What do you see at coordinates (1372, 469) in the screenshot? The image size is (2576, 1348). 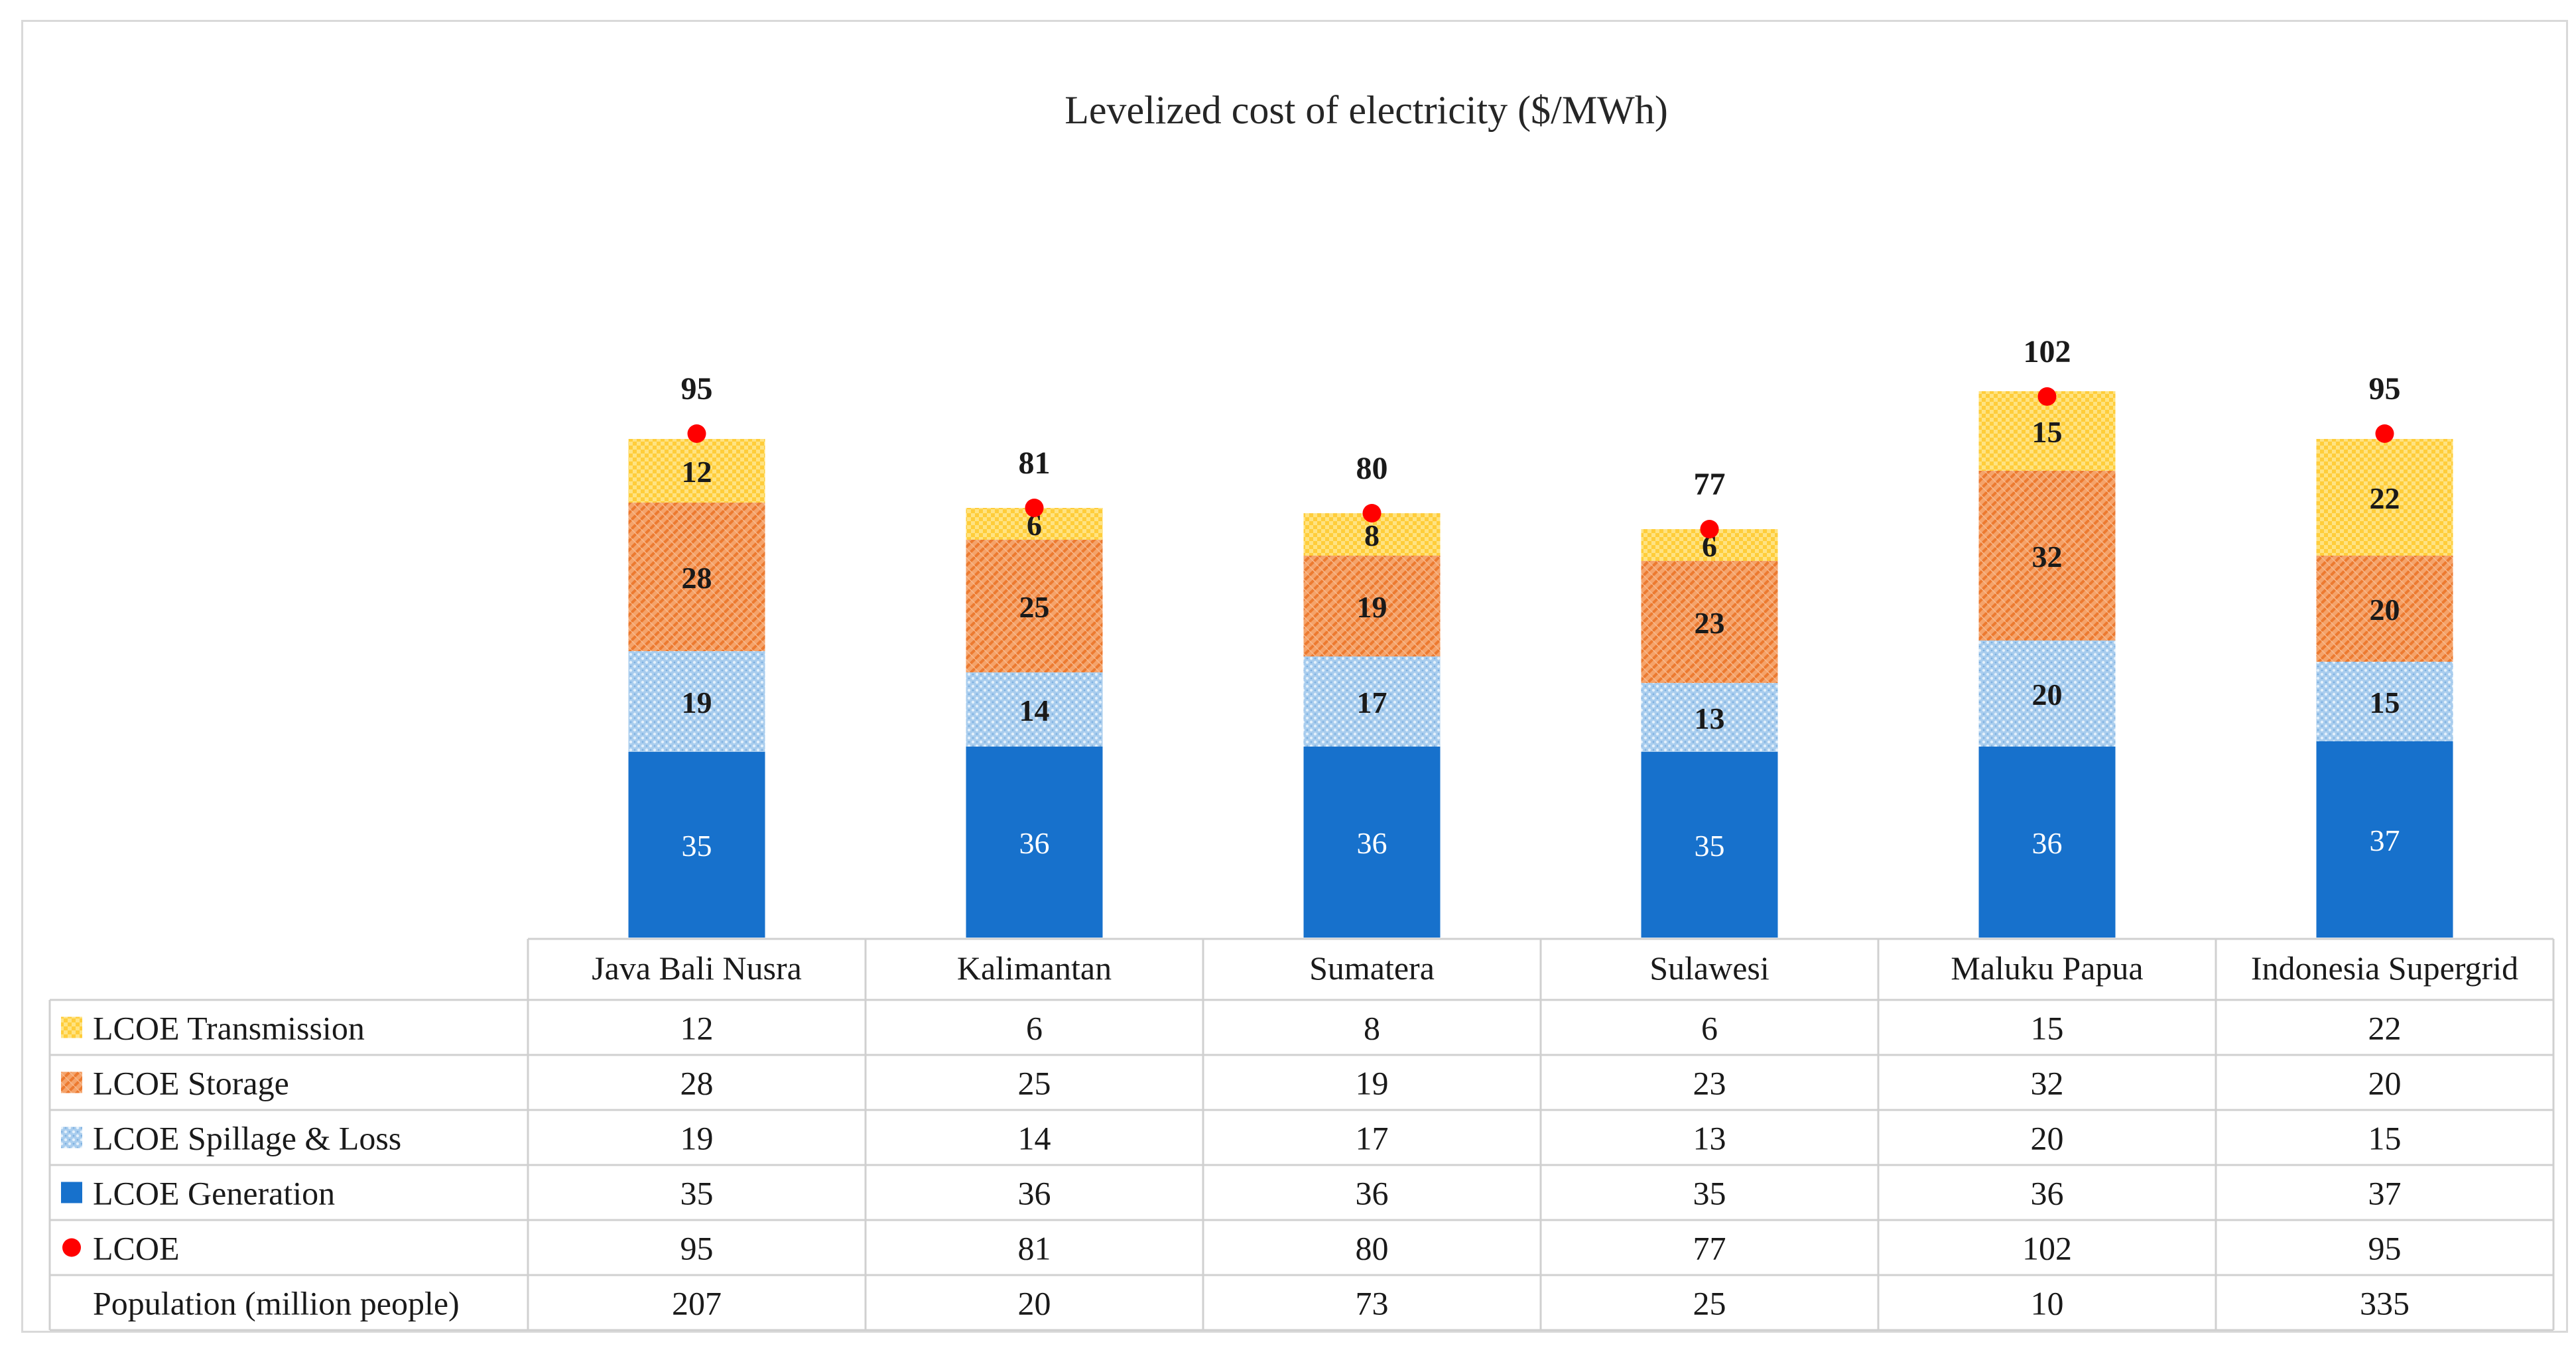 I see `lcoe-label-sumatera: 80` at bounding box center [1372, 469].